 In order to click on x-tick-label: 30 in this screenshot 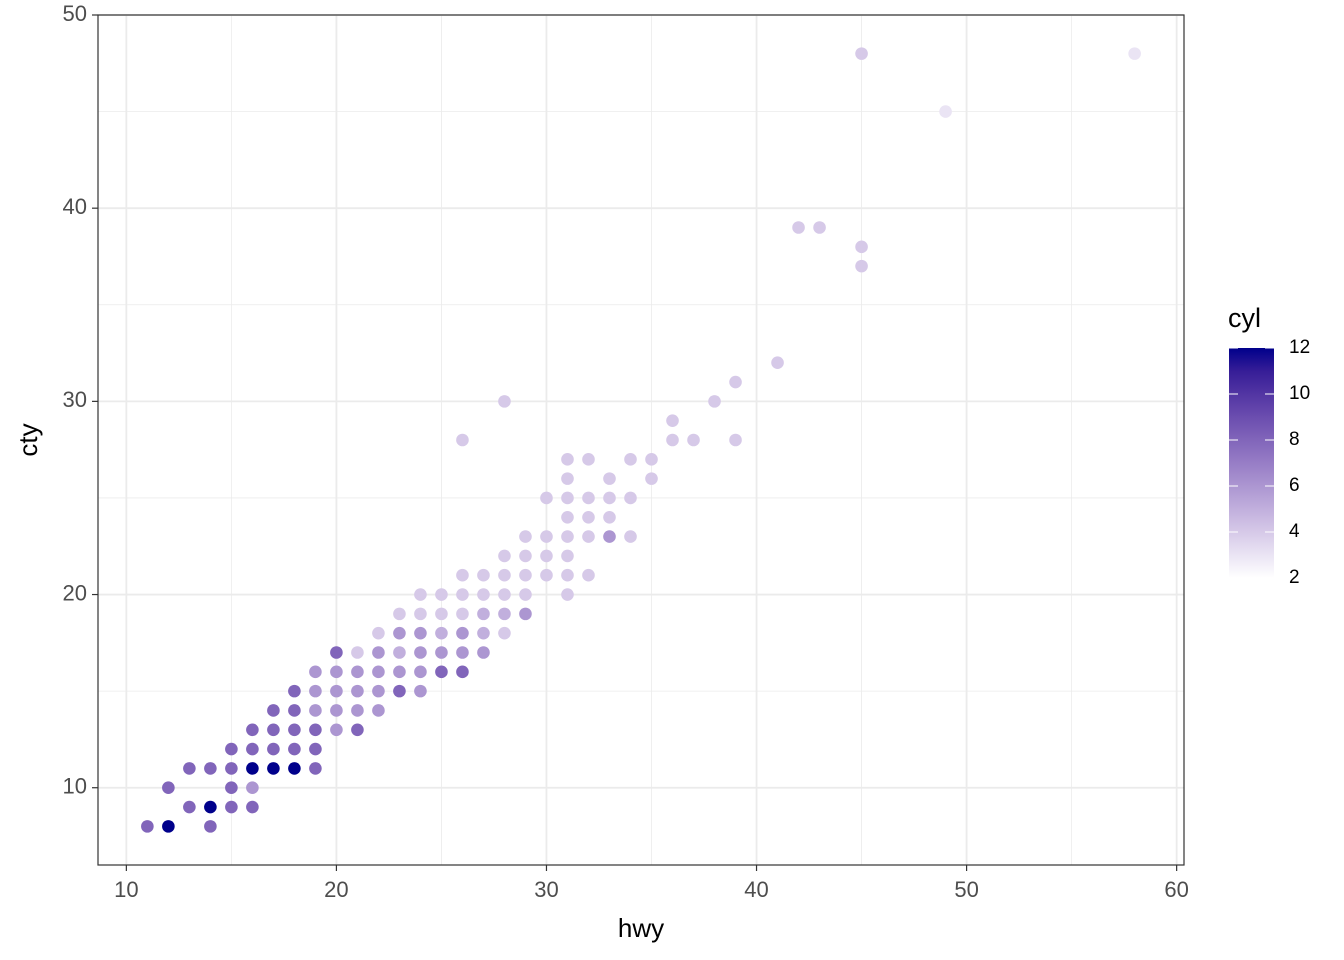, I will do `click(546, 889)`.